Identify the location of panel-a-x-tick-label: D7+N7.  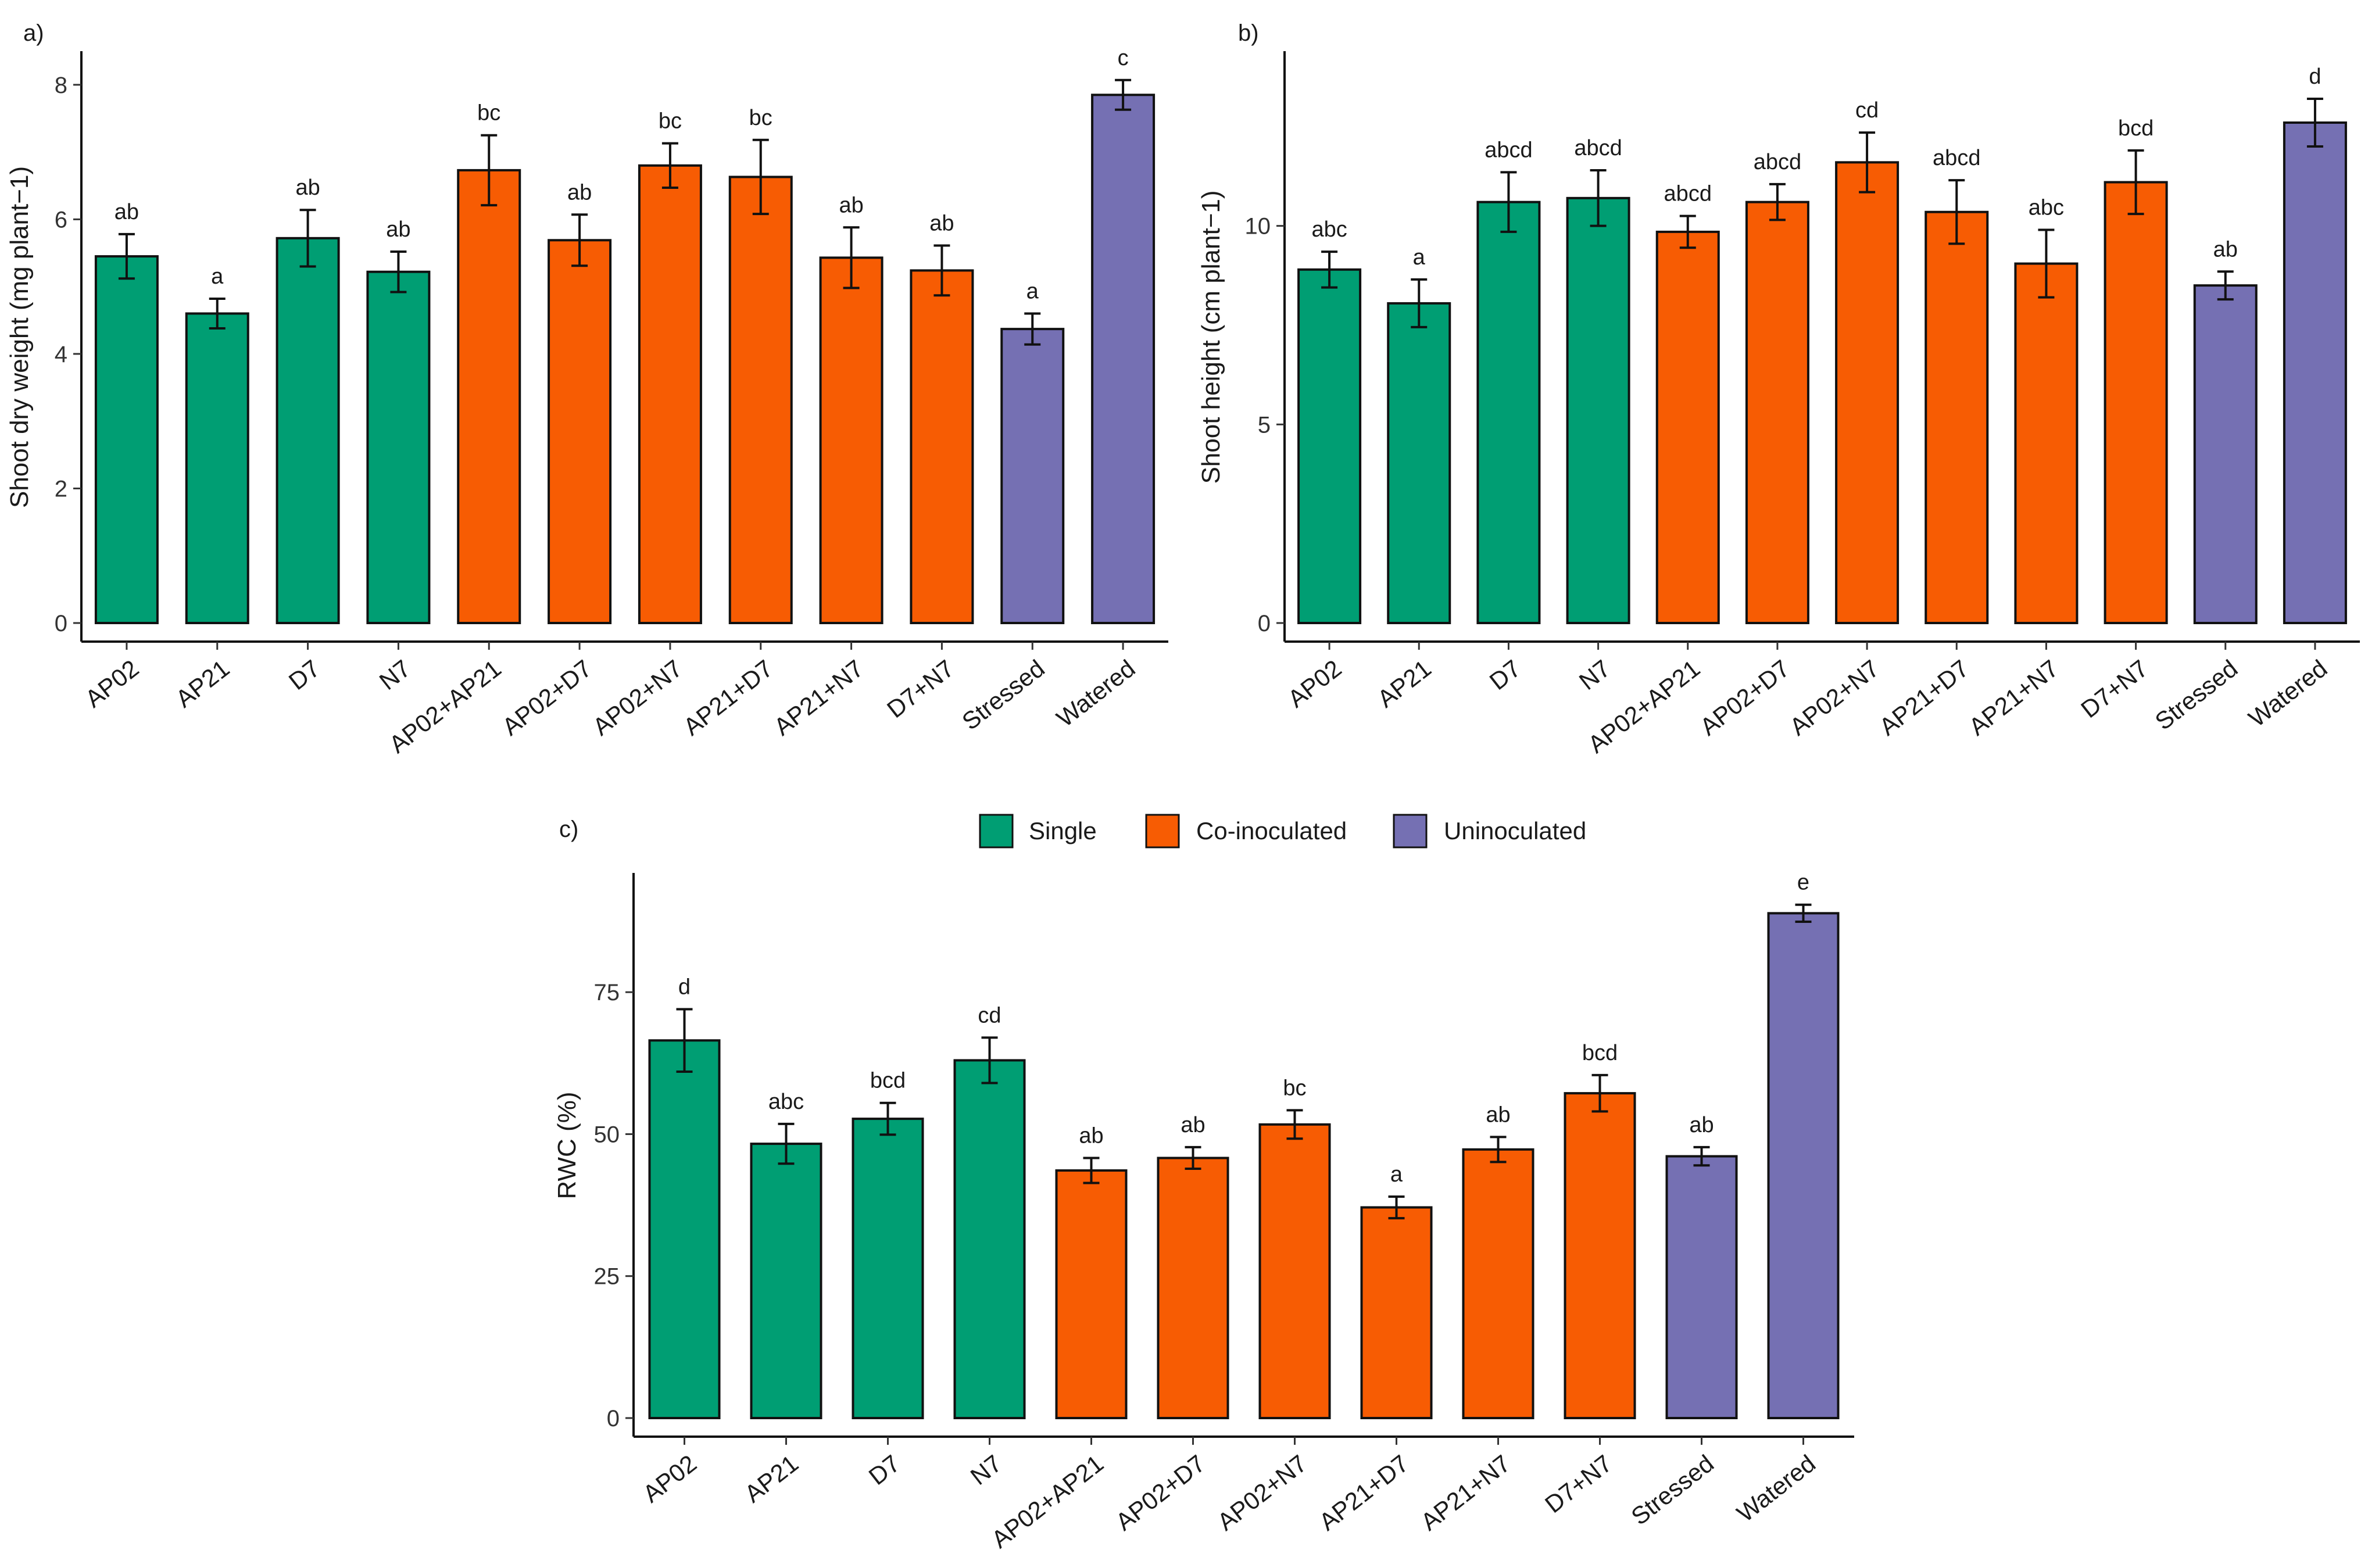
(921, 688).